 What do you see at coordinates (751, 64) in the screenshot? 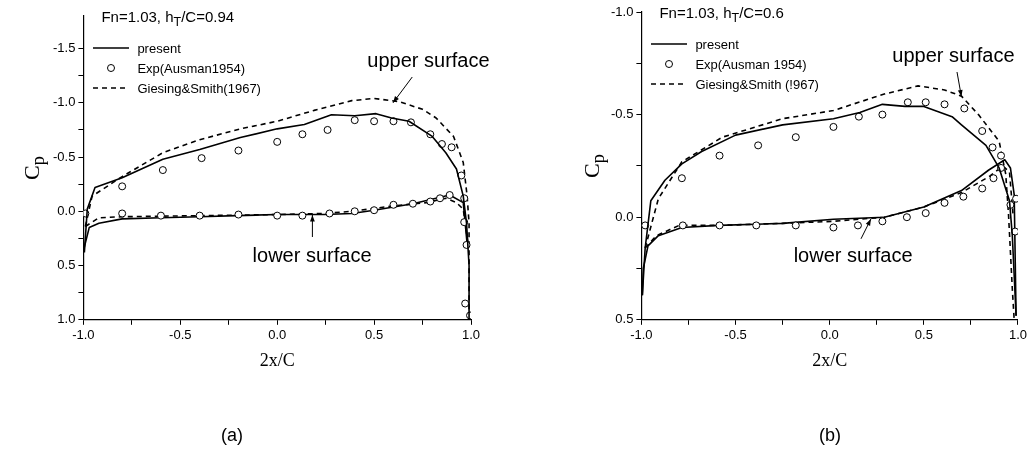
I see `legend-label: Exp(Ausman 1954)` at bounding box center [751, 64].